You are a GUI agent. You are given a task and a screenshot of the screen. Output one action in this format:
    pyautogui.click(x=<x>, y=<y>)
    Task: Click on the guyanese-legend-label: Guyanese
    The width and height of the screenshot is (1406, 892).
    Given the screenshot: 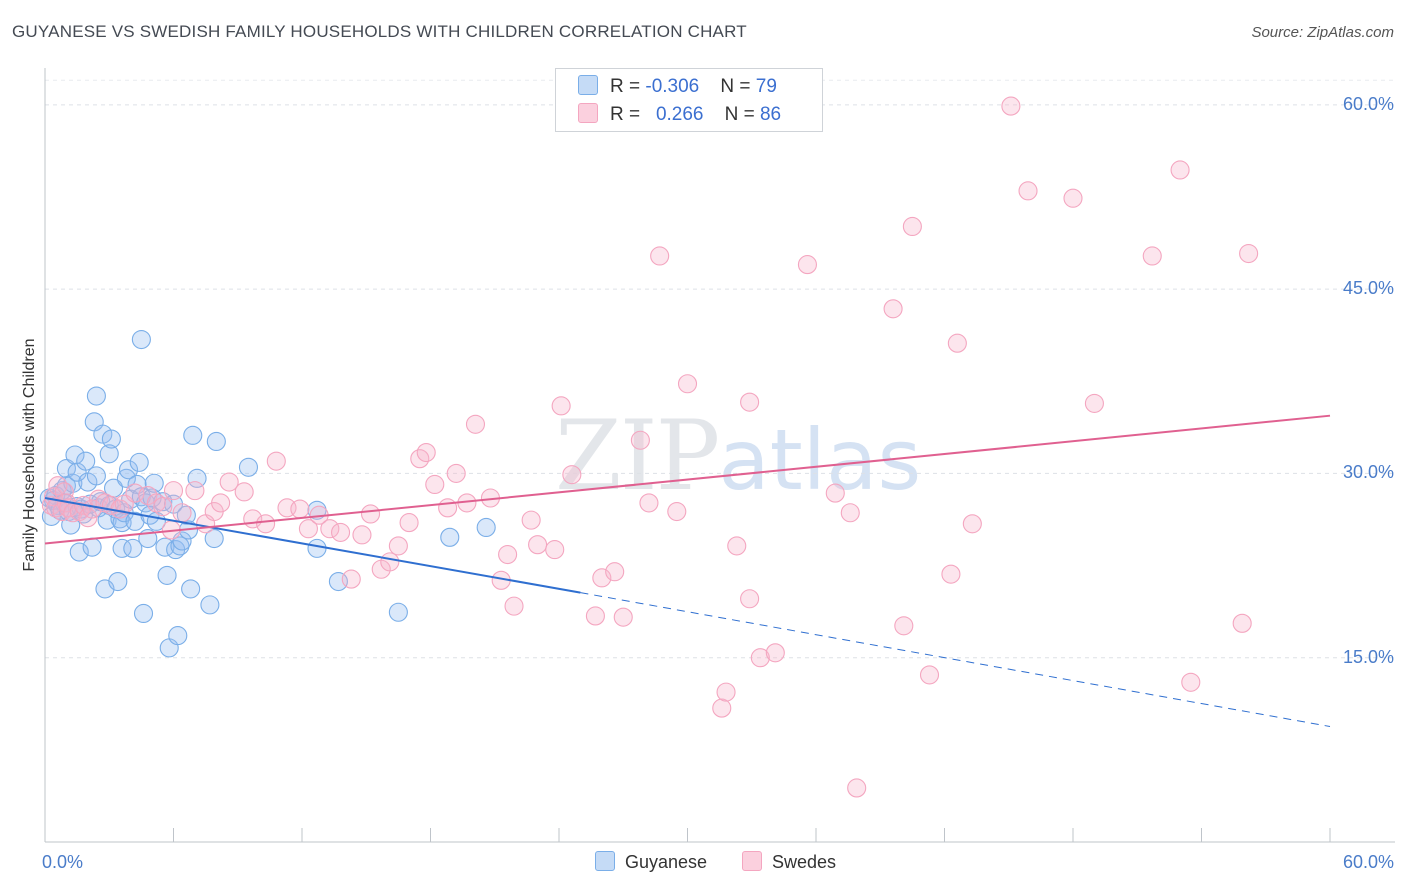 What is the action you would take?
    pyautogui.click(x=666, y=862)
    